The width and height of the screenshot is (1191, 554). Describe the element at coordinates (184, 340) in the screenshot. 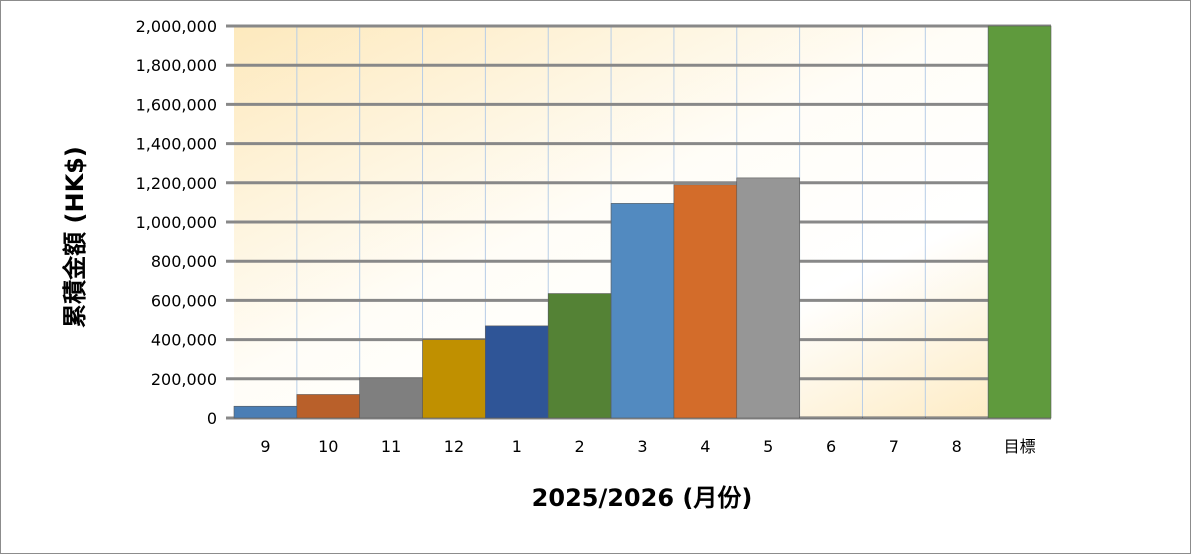

I see `y-tick-label: 400,000` at that location.